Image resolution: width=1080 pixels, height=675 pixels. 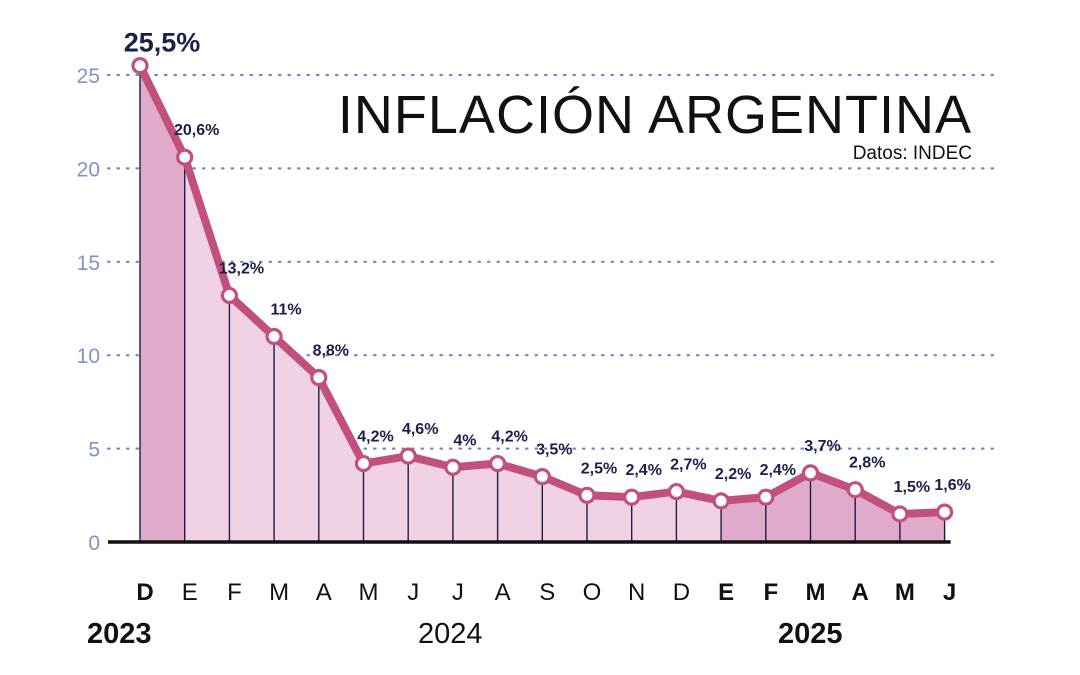 What do you see at coordinates (88, 263) in the screenshot?
I see `y-tick-label: 15` at bounding box center [88, 263].